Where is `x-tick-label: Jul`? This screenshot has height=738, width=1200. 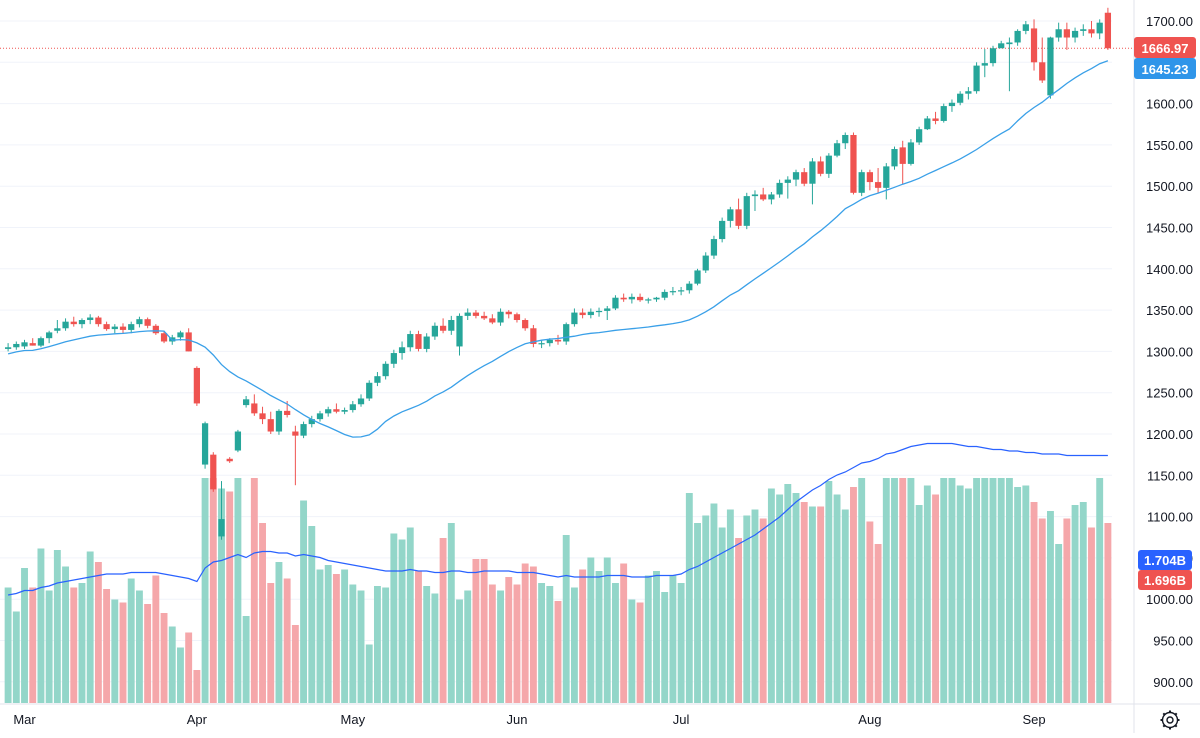 x-tick-label: Jul is located at coordinates (681, 719).